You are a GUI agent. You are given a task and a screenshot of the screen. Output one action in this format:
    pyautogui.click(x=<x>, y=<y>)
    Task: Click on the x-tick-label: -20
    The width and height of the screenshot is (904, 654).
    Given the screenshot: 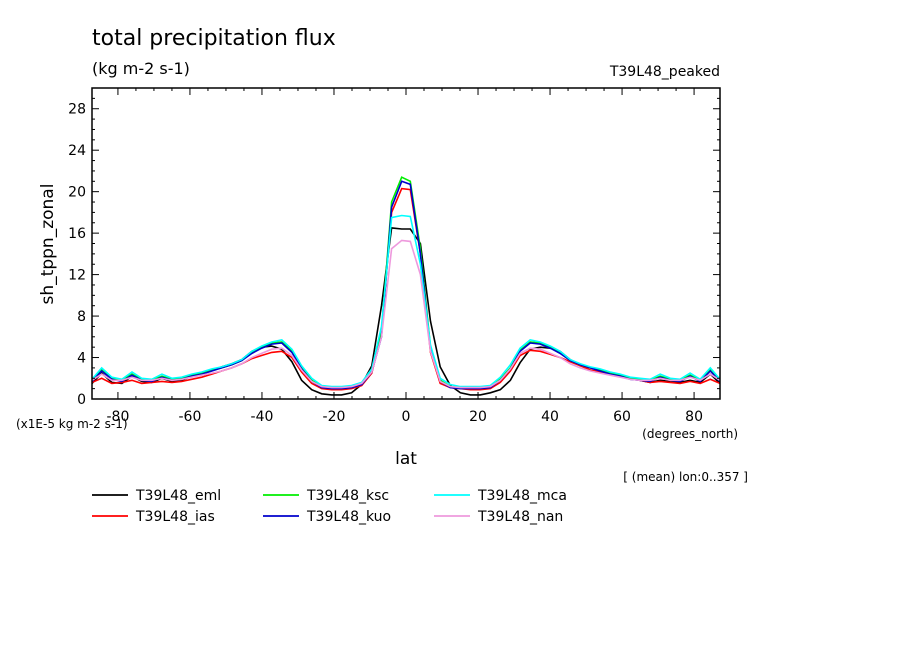 What is the action you would take?
    pyautogui.click(x=334, y=417)
    